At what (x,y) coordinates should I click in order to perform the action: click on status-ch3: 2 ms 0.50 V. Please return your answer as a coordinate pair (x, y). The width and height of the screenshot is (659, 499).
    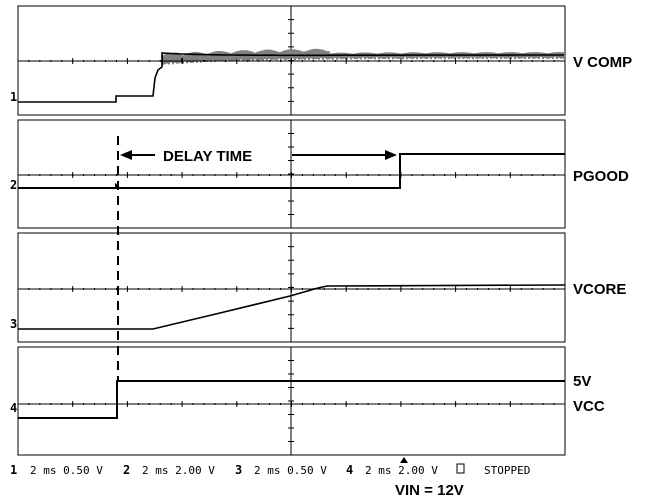
    Looking at the image, I should click on (290, 470).